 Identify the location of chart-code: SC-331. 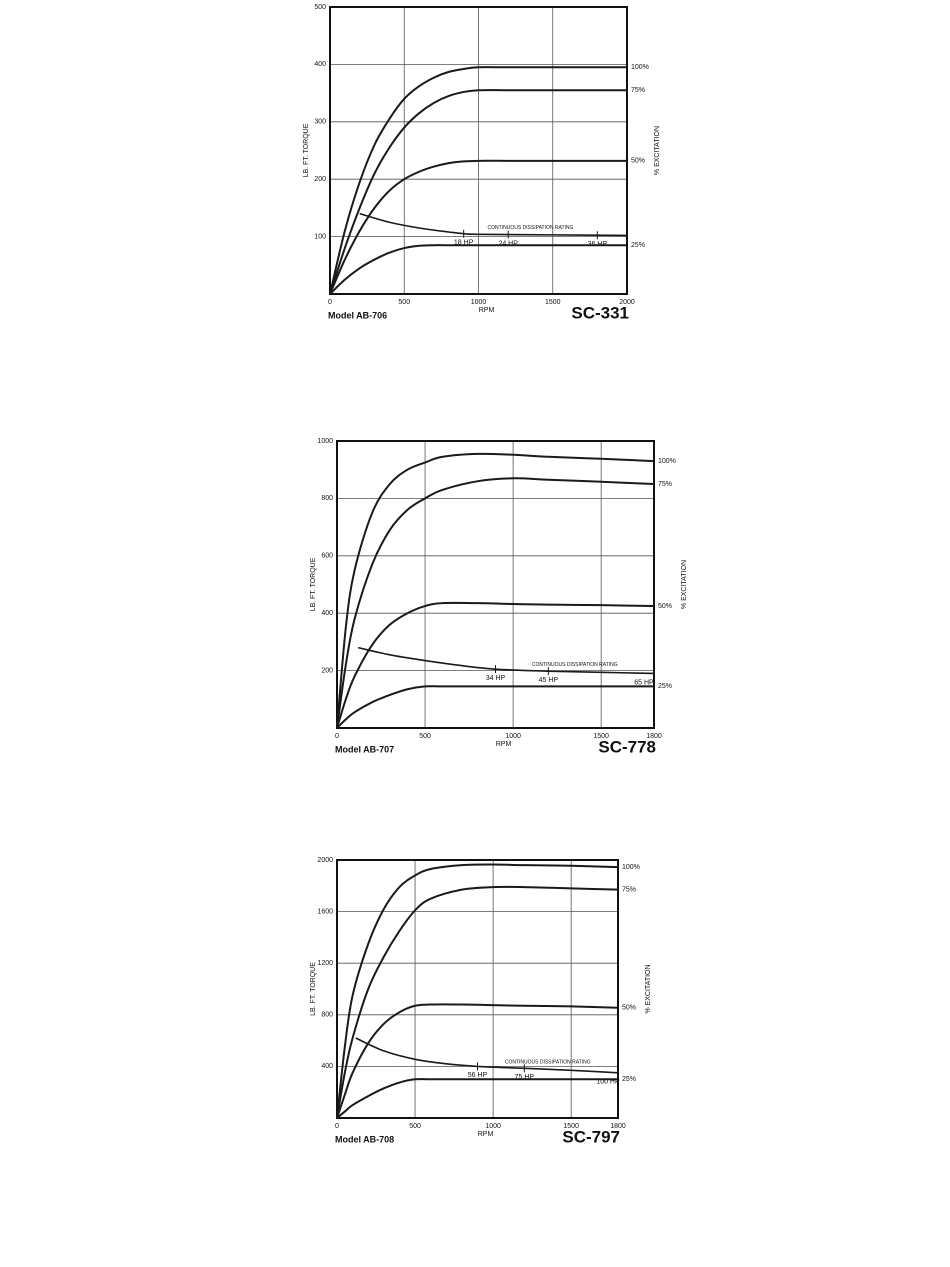
(600, 312).